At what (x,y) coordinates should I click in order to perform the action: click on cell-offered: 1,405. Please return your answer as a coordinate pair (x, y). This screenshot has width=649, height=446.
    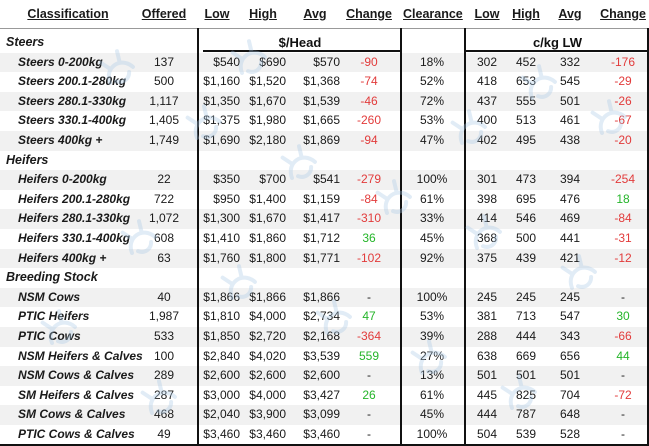
    Looking at the image, I should click on (164, 120).